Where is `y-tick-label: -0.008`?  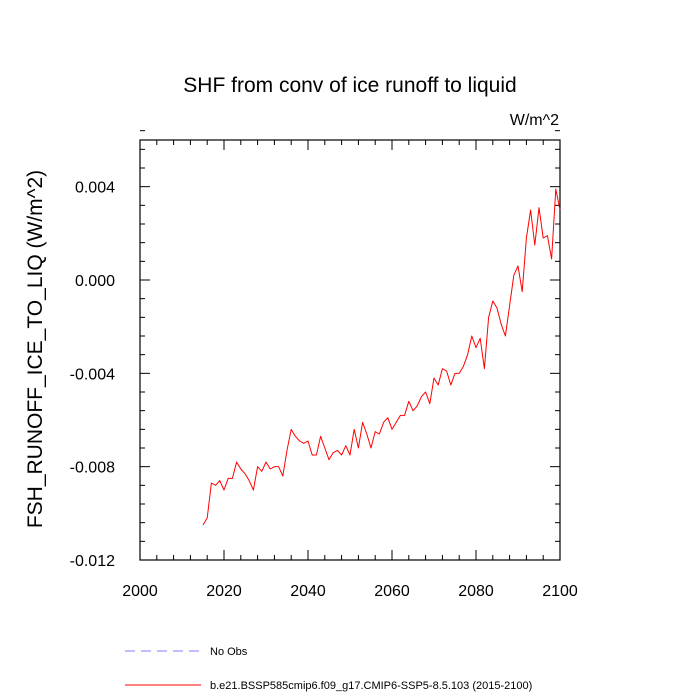 y-tick-label: -0.008 is located at coordinates (92, 468).